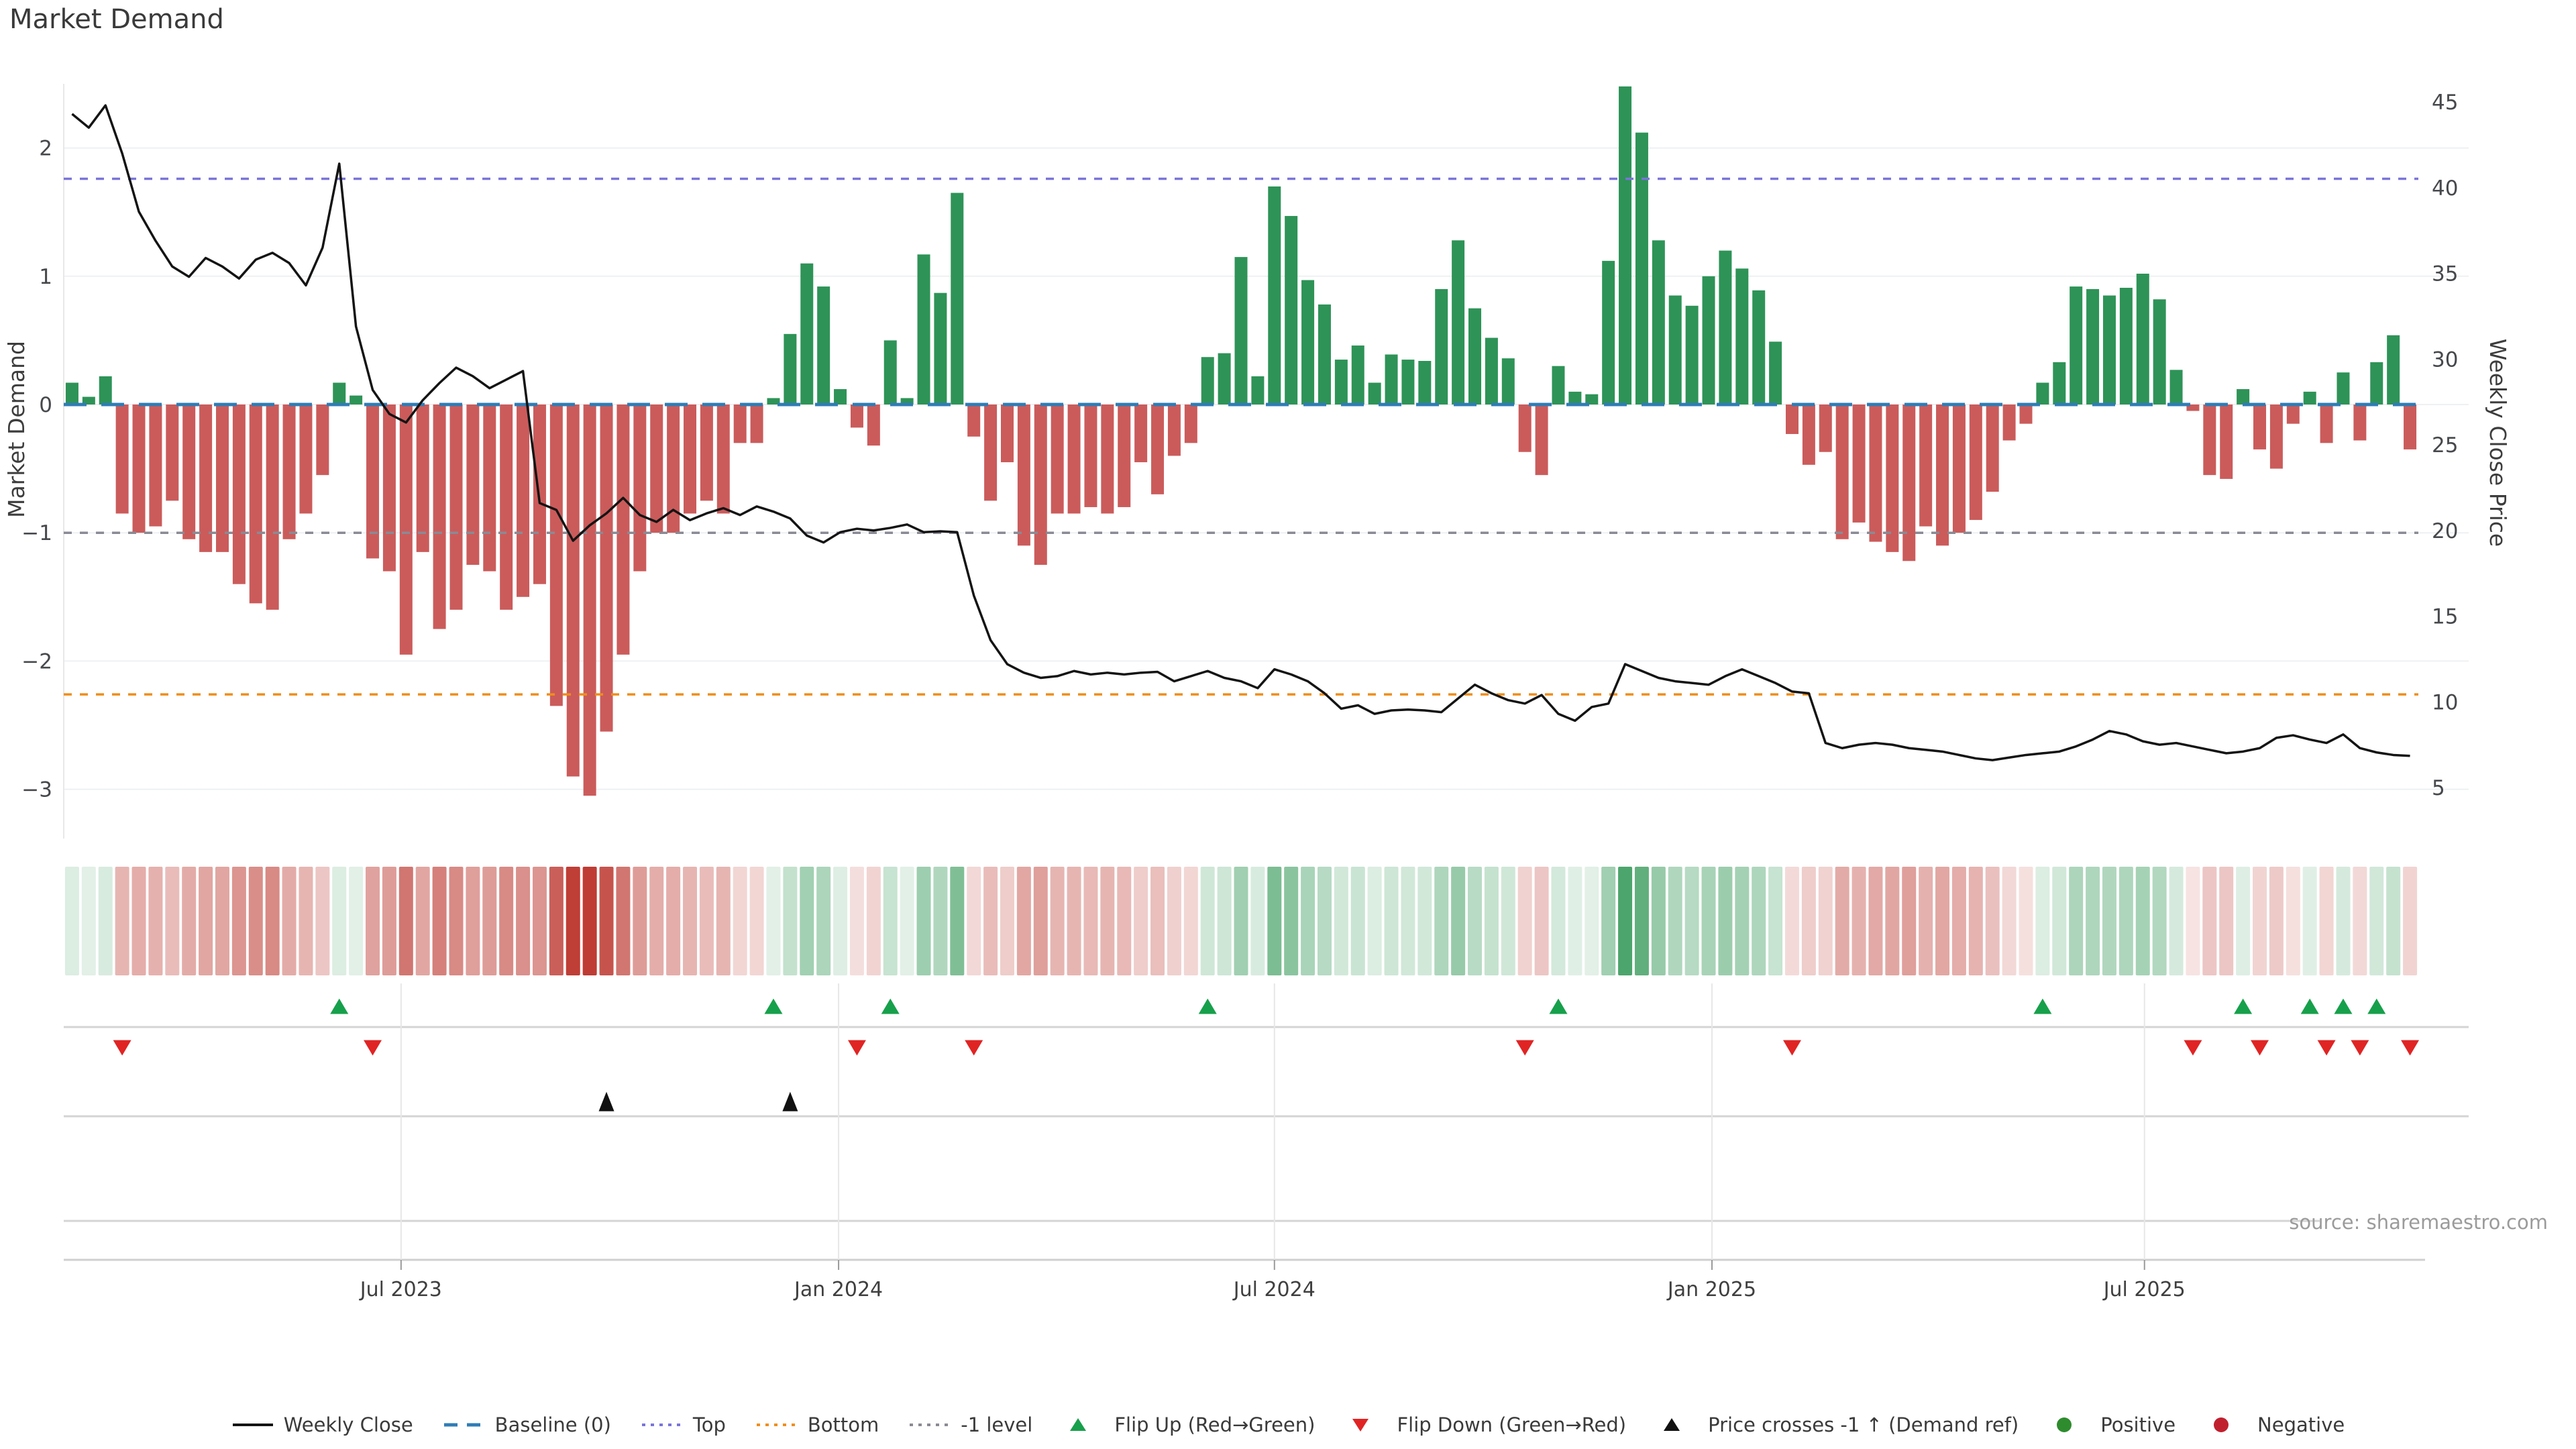 This screenshot has height=1449, width=2576. I want to click on left-axis-tick: 1, so click(45, 277).